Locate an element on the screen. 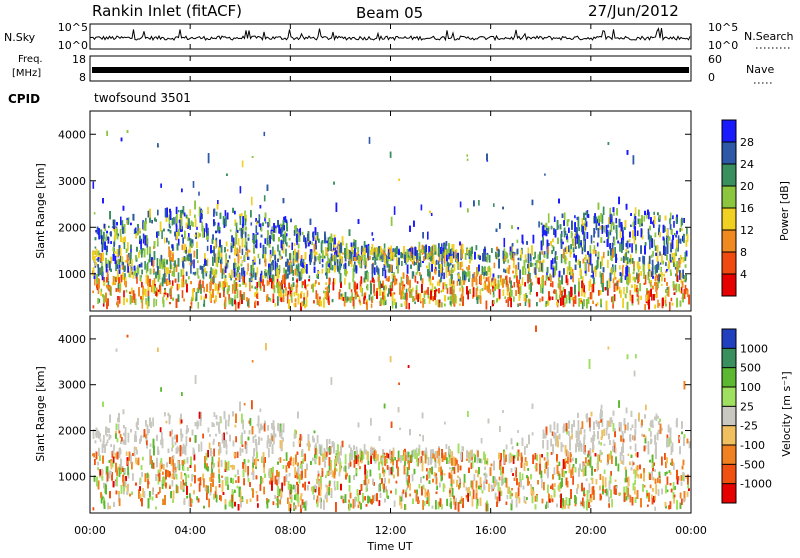 This screenshot has height=558, width=800. nsky-tick-top: 10^5 is located at coordinates (73, 27).